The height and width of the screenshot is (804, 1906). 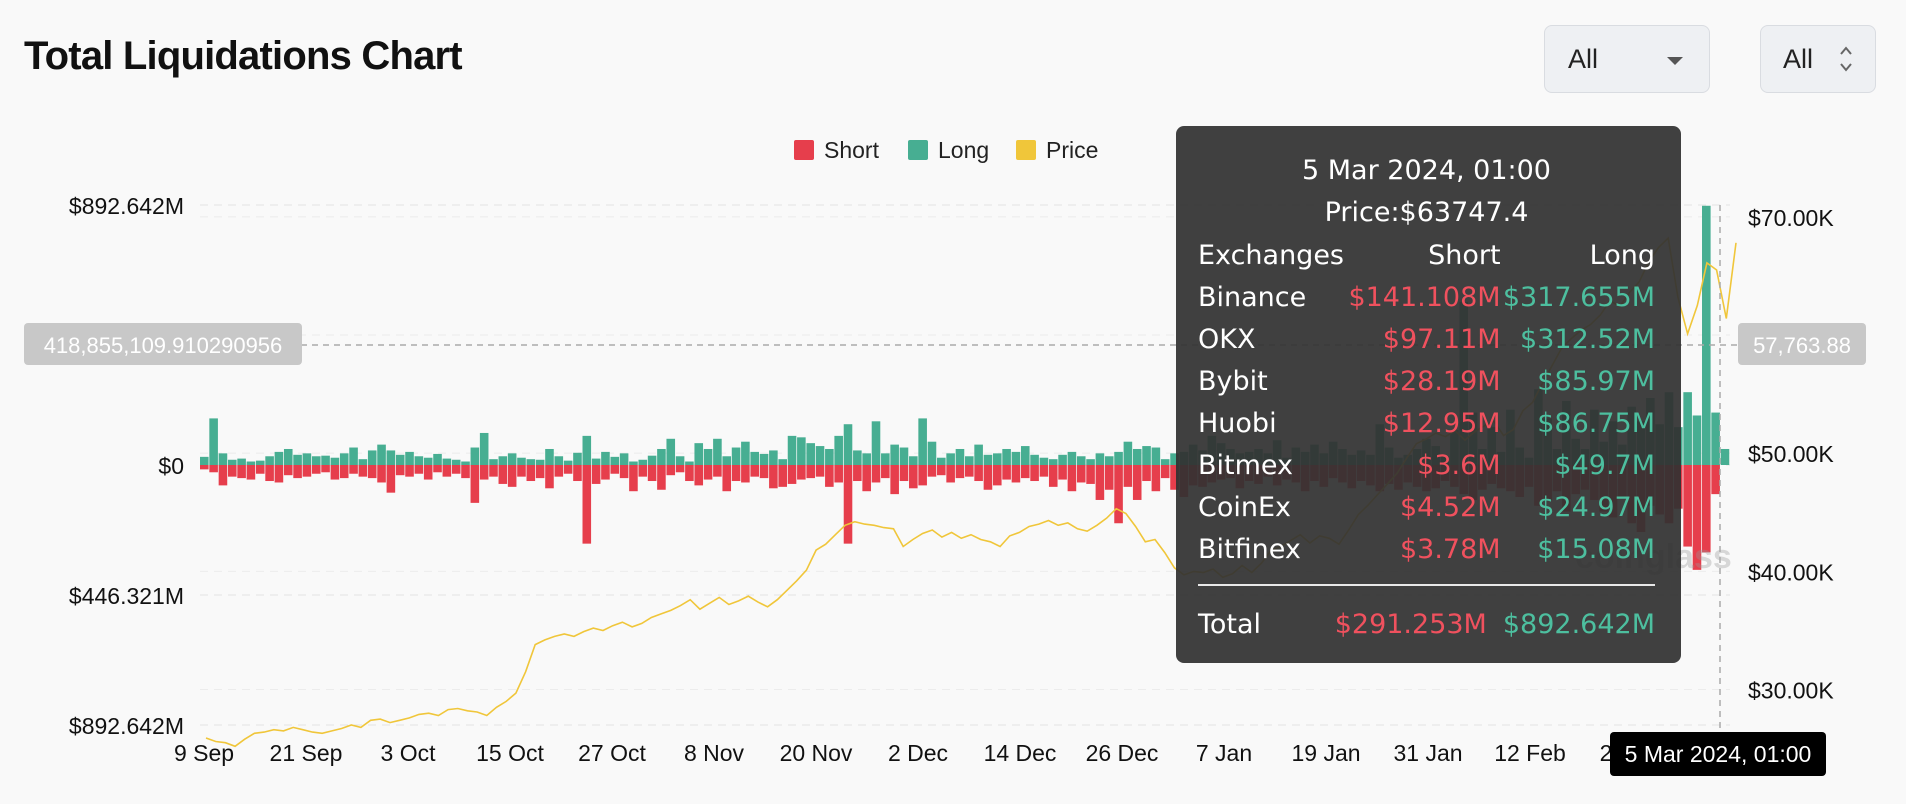 What do you see at coordinates (1441, 381) in the screenshot?
I see `tooltip-short-value: $28.19M` at bounding box center [1441, 381].